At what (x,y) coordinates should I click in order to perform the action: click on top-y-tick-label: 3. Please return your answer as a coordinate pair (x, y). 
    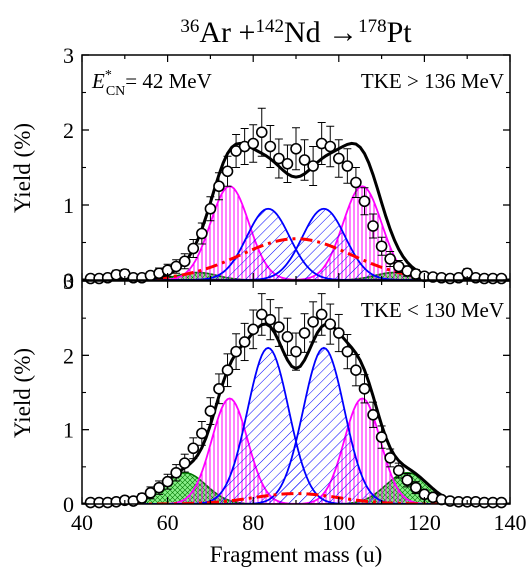
    Looking at the image, I should click on (68, 55).